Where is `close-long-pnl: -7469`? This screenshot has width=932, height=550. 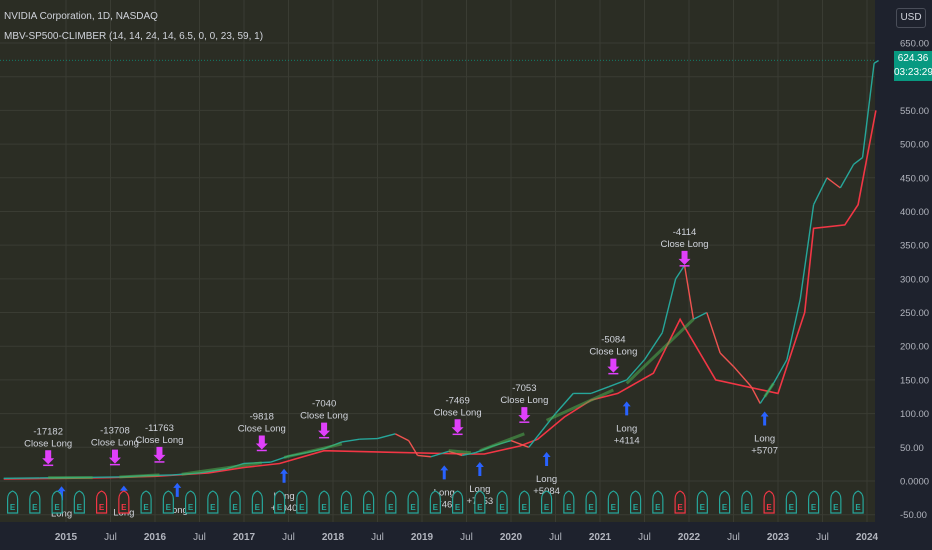
close-long-pnl: -7469 is located at coordinates (457, 400).